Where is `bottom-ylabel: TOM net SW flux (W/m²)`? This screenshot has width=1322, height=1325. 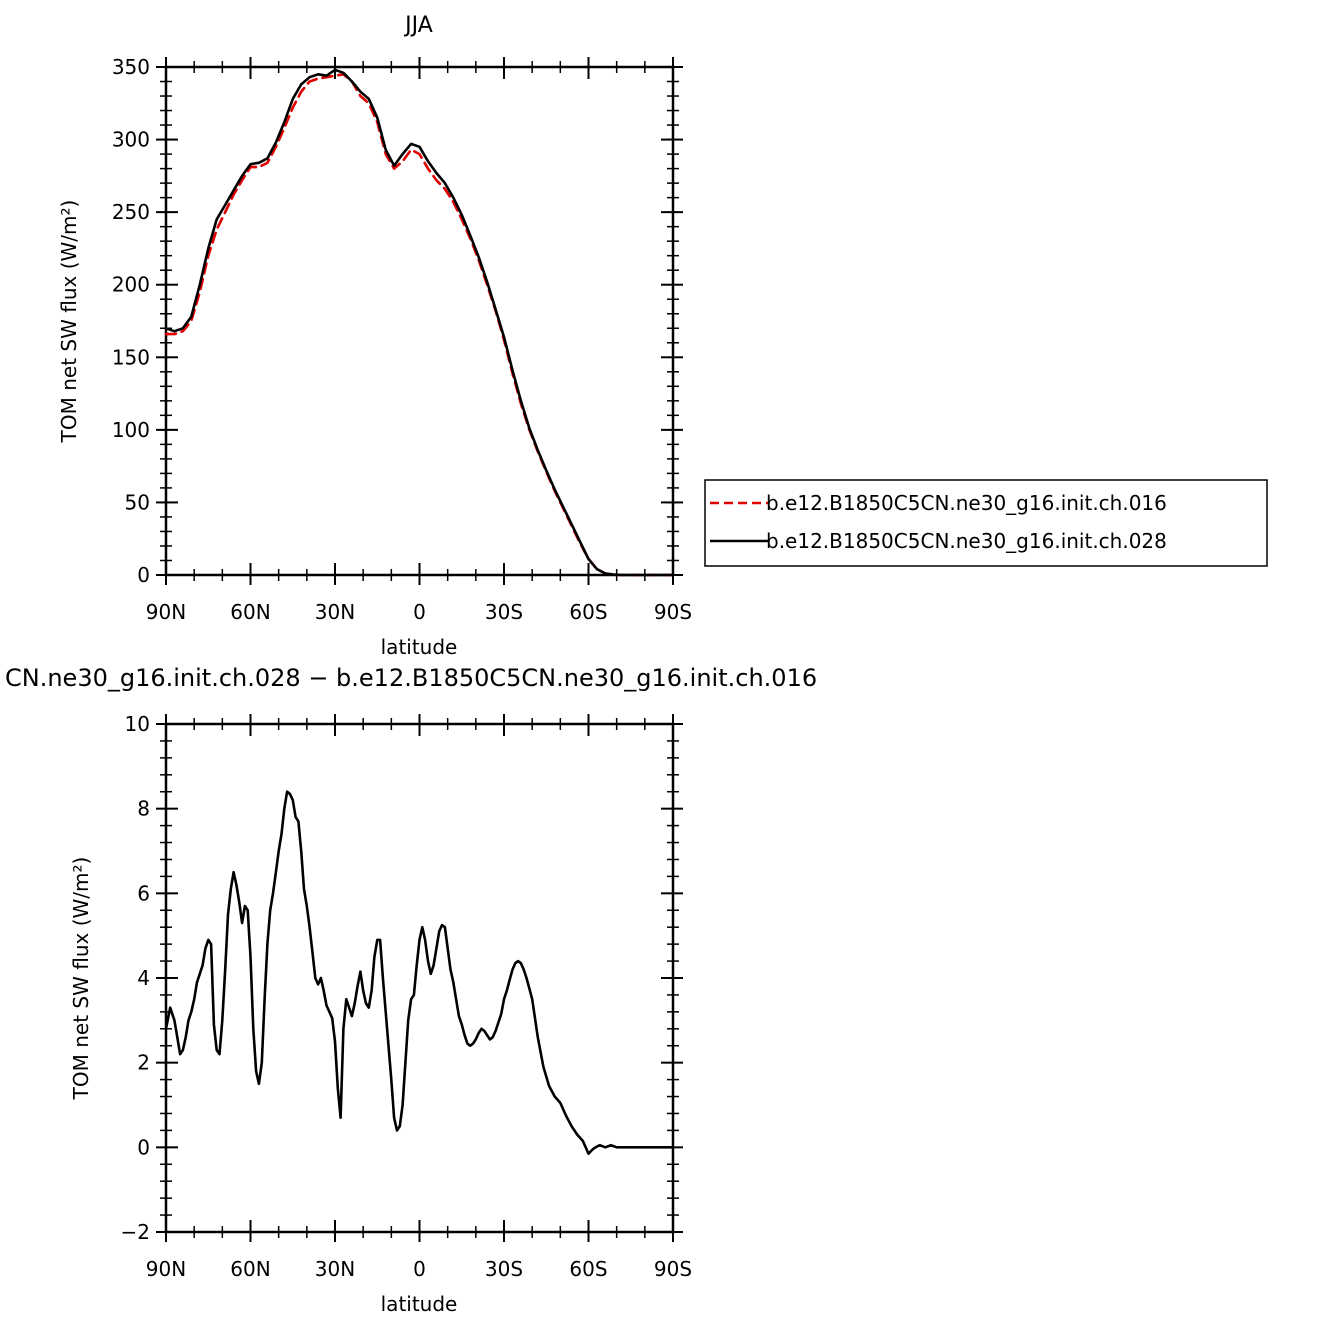 bottom-ylabel: TOM net SW flux (W/m²) is located at coordinates (81, 979).